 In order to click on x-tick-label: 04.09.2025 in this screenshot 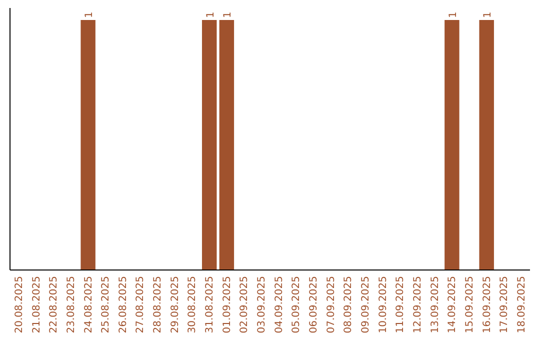, I will do `click(279, 305)`.